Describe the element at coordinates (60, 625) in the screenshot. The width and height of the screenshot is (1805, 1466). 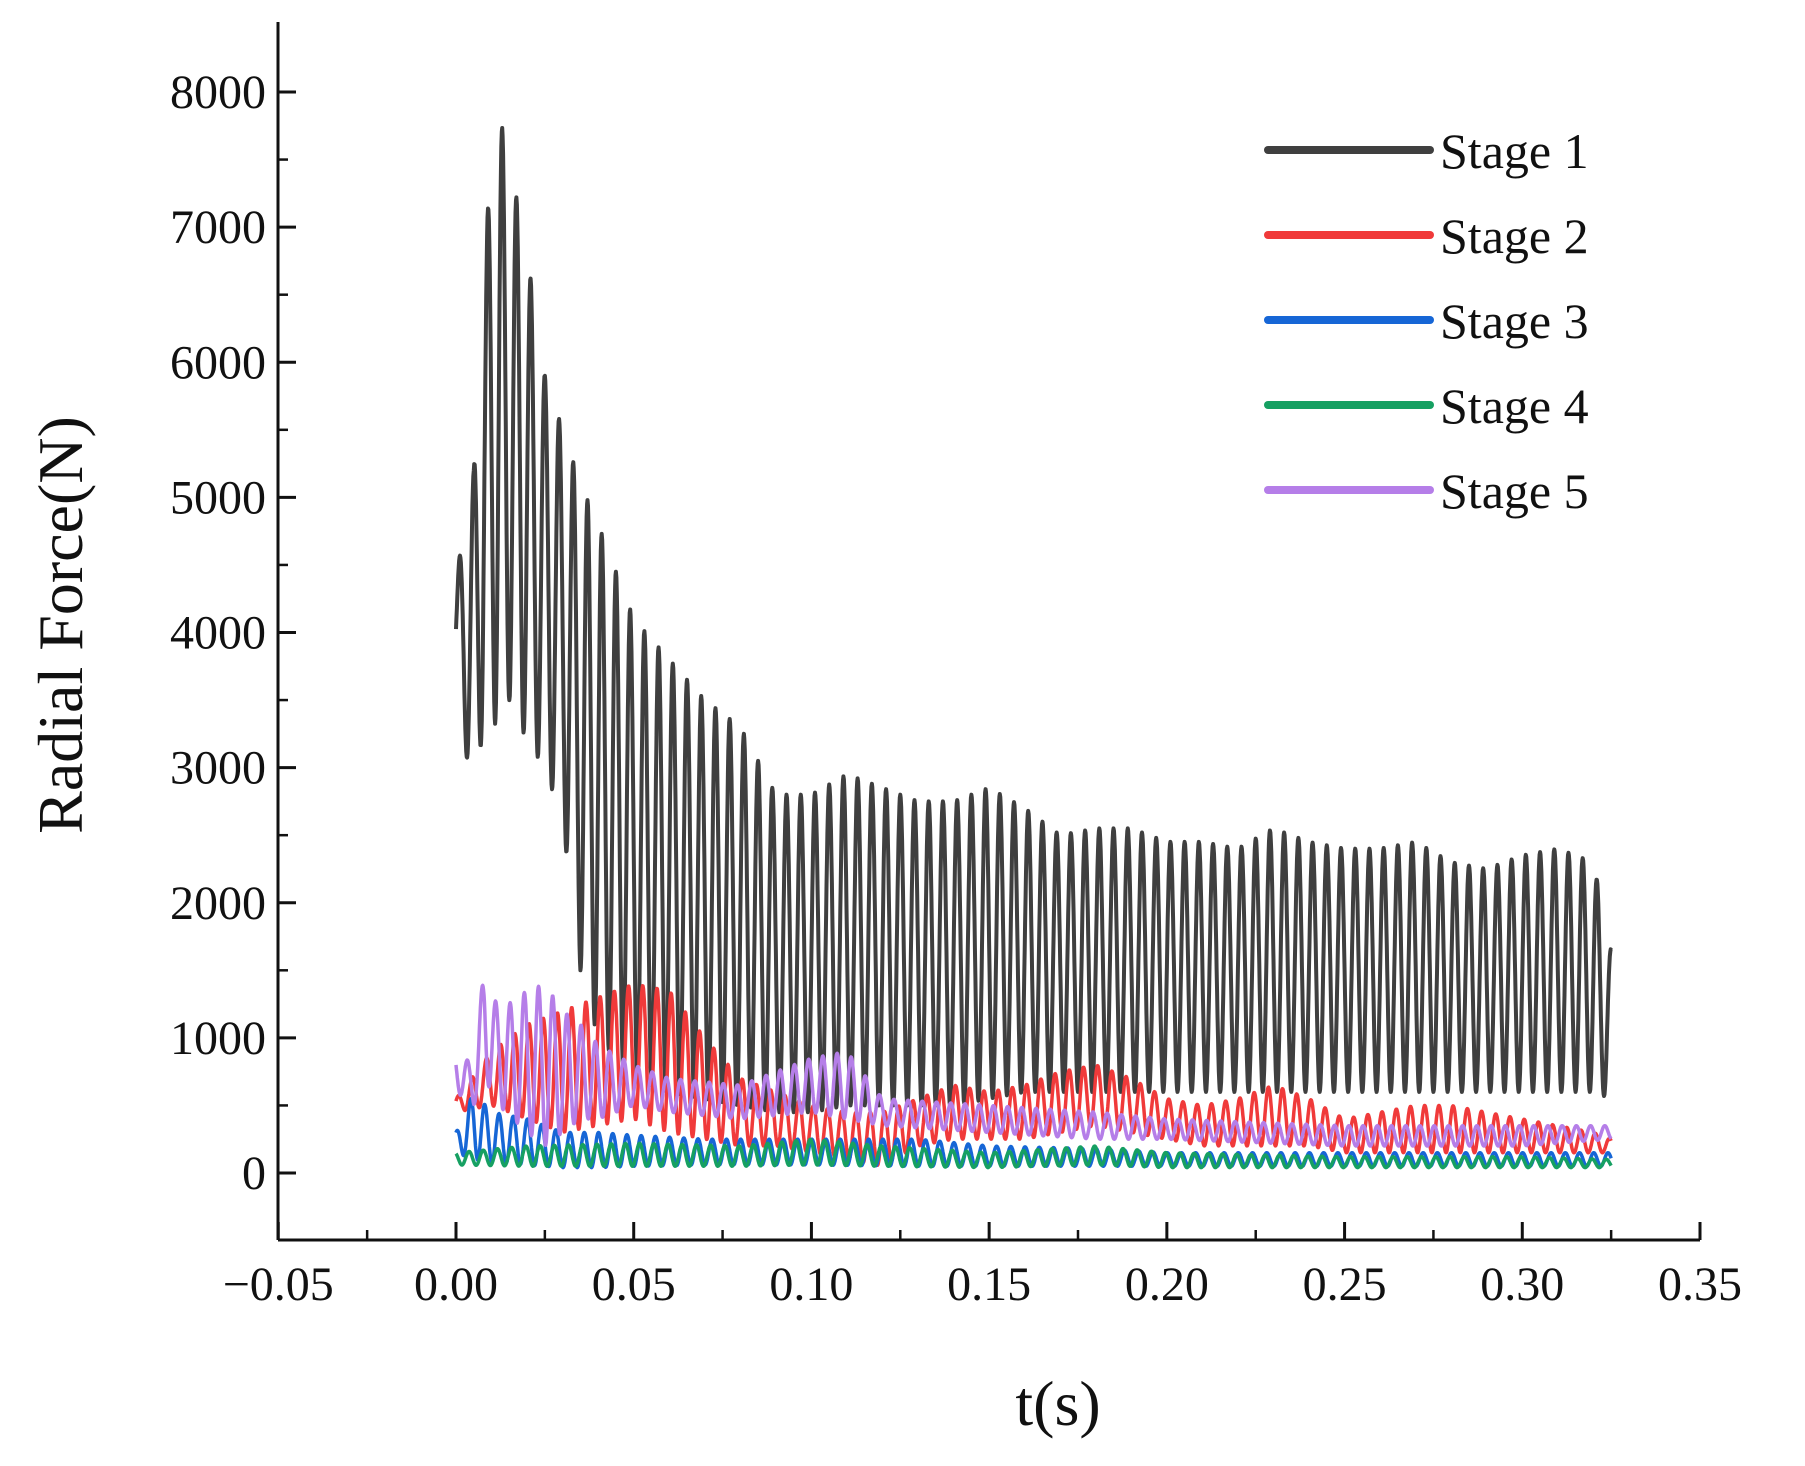
I see `y-axis-title: Radial Force(N)` at that location.